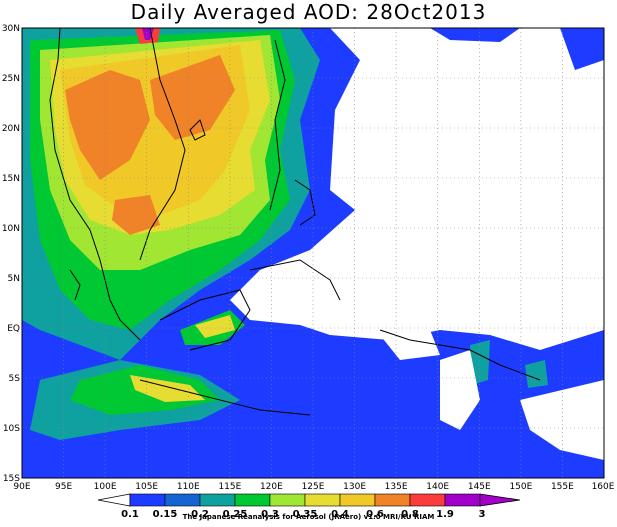 The width and height of the screenshot is (617, 527). Describe the element at coordinates (11, 179) in the screenshot. I see `lat-tick: 15N` at that location.